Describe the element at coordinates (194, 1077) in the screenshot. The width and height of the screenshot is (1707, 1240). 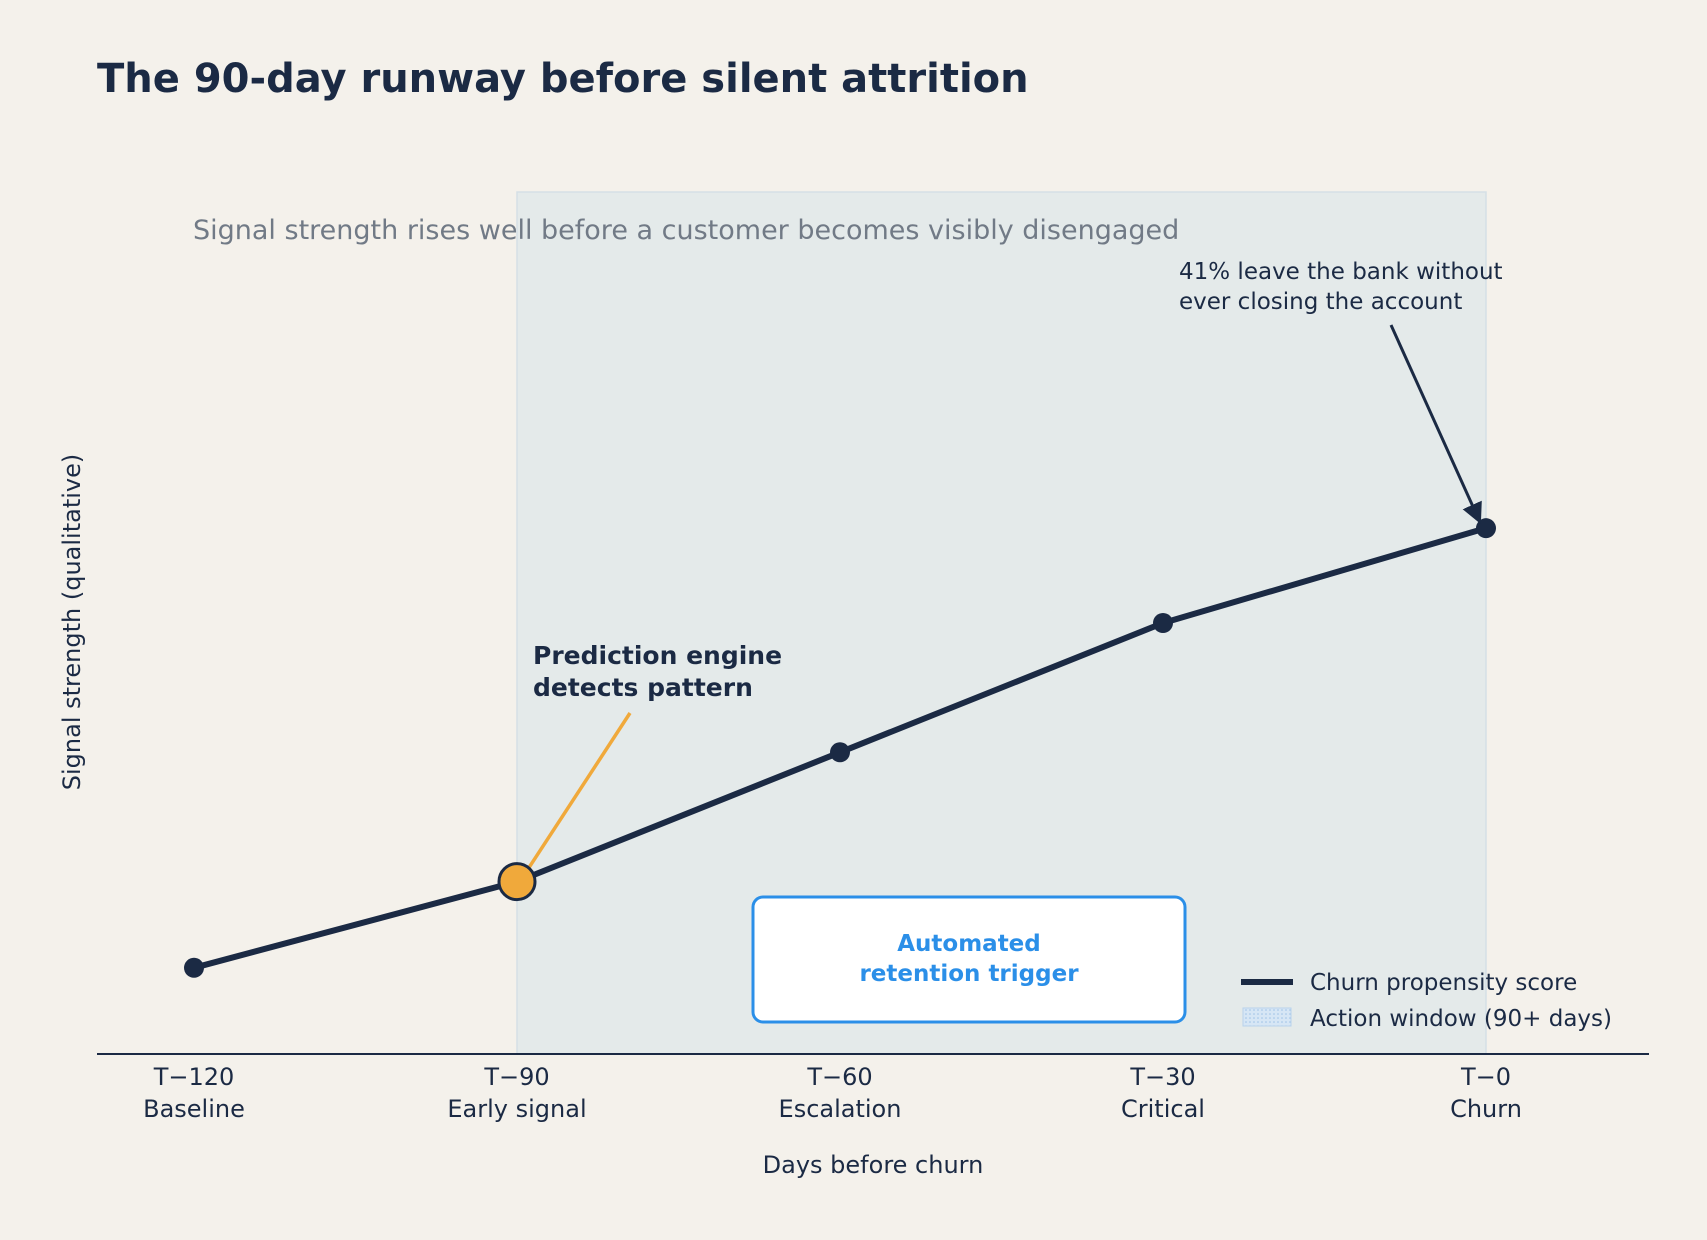
I see `x-tick-label: T−120` at that location.